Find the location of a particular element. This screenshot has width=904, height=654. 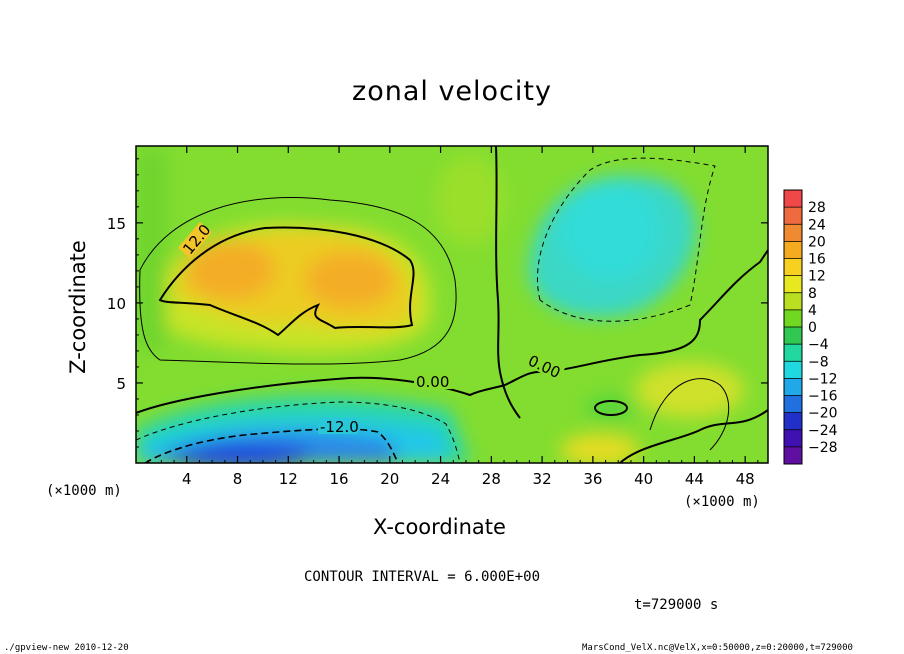

x-unit-label-left: (×1000 m) is located at coordinates (84, 491).